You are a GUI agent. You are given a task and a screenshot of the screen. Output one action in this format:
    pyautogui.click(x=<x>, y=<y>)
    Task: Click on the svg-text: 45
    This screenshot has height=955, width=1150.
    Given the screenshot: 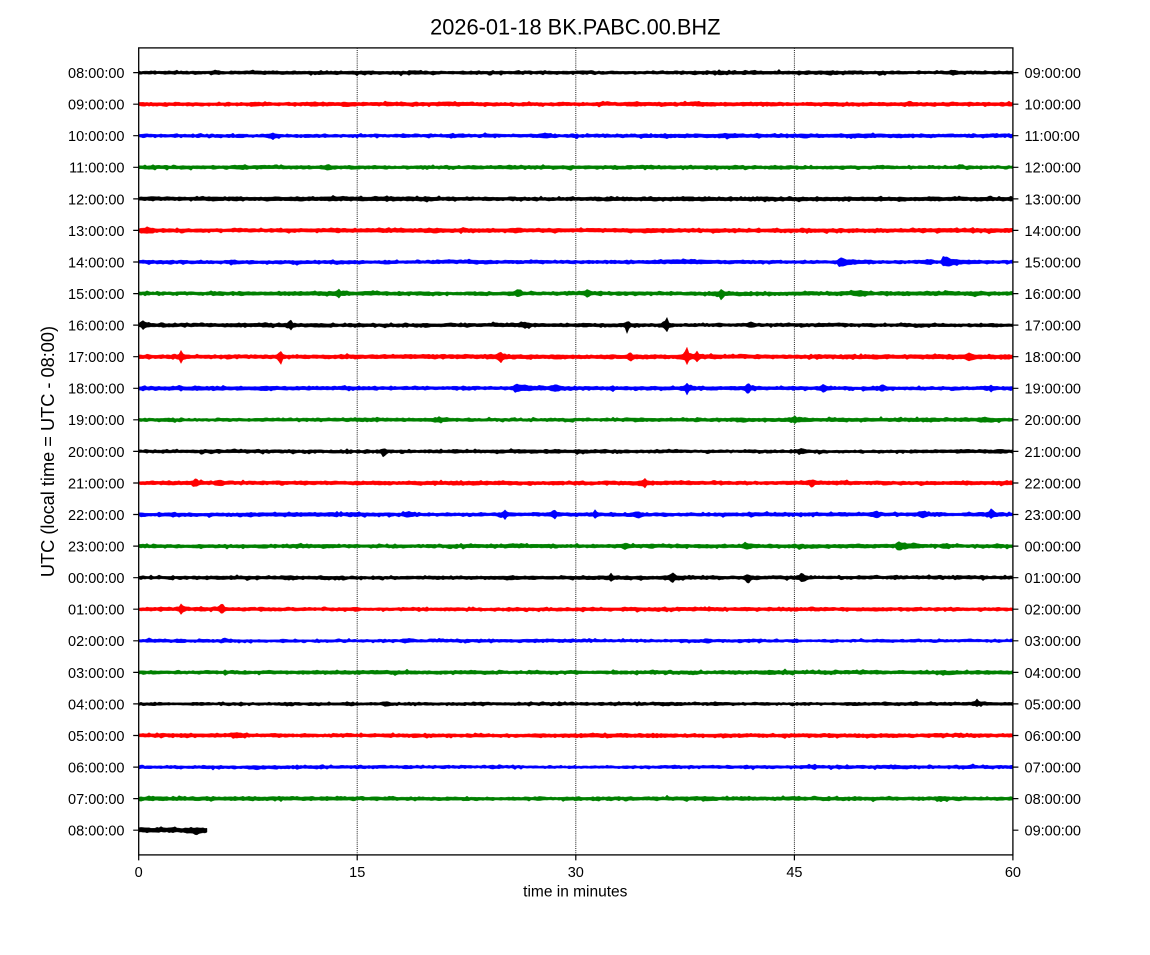 What is the action you would take?
    pyautogui.click(x=794, y=873)
    